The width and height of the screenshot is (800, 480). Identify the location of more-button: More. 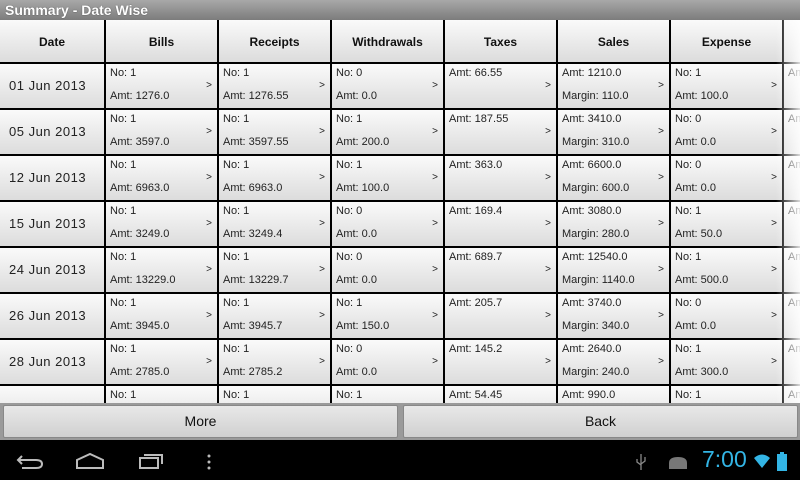
(200, 421).